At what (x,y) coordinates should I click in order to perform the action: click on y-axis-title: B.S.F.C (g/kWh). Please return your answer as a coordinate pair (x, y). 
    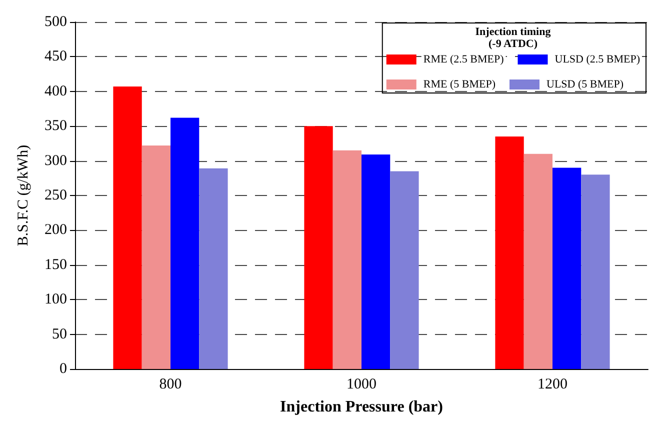
    Looking at the image, I should click on (24, 195).